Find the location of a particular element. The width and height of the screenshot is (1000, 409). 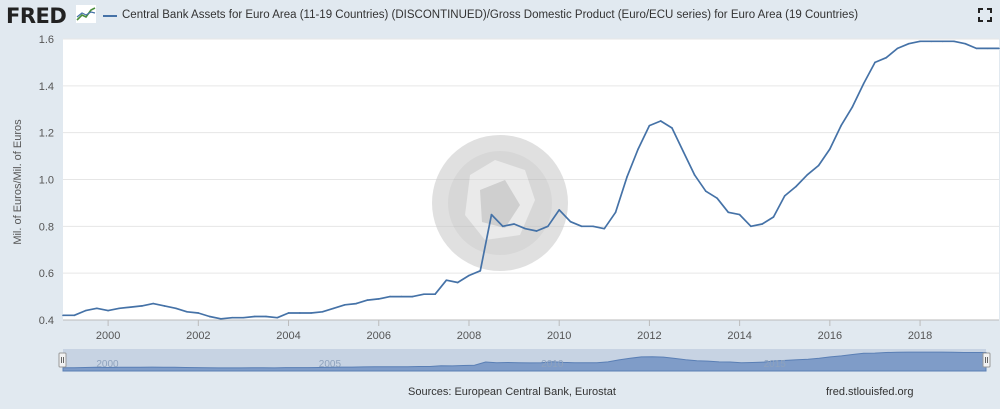

navigator-tick-label: 2005 is located at coordinates (330, 364).